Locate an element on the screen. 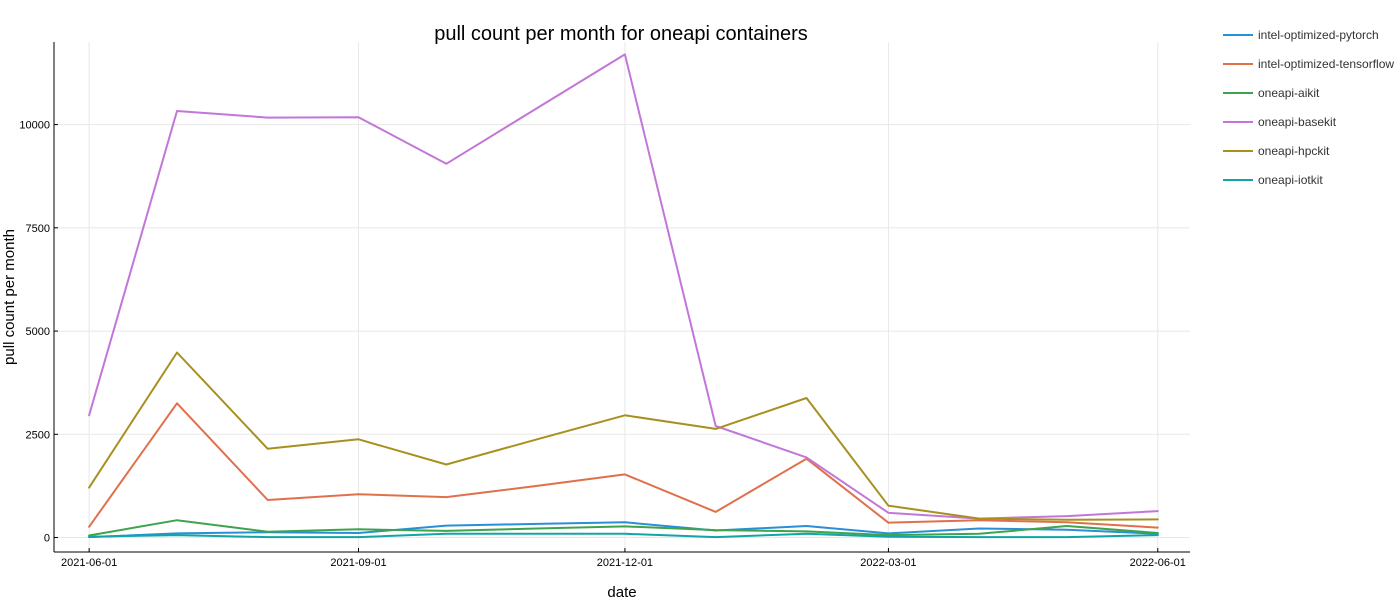 This screenshot has height=605, width=1400. y-tick-labels: 0 2500 5000 7500 10000 is located at coordinates (38, 332).